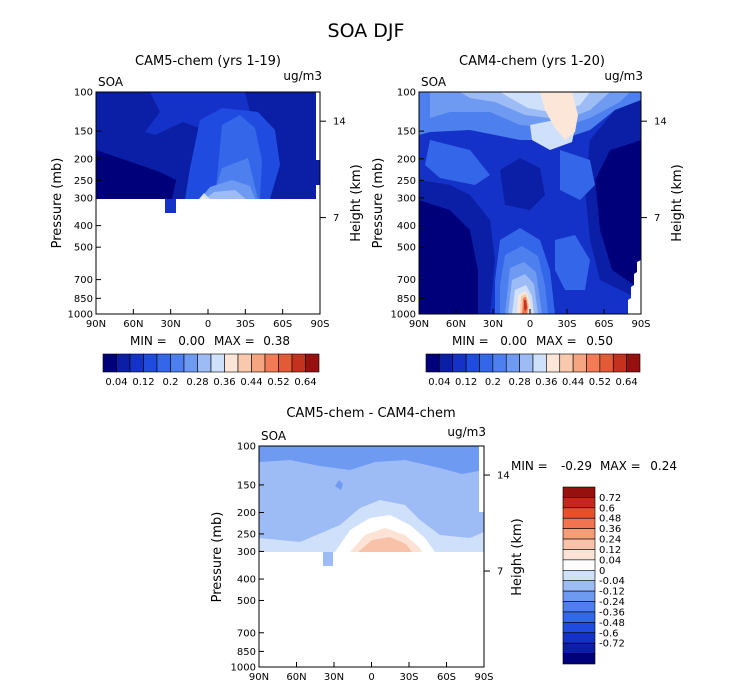 The width and height of the screenshot is (733, 691). Describe the element at coordinates (612, 602) in the screenshot. I see `colorbar-label: -0.24` at that location.